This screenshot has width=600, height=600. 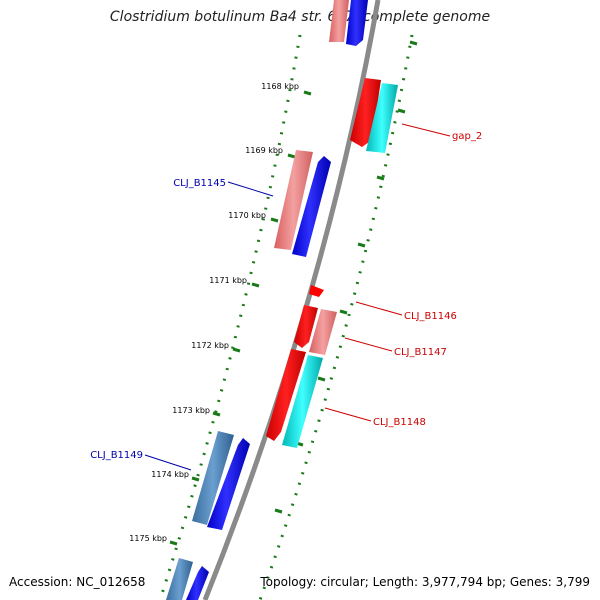 I want to click on label-clj-b1146: CLJ_B1146, so click(x=430, y=316).